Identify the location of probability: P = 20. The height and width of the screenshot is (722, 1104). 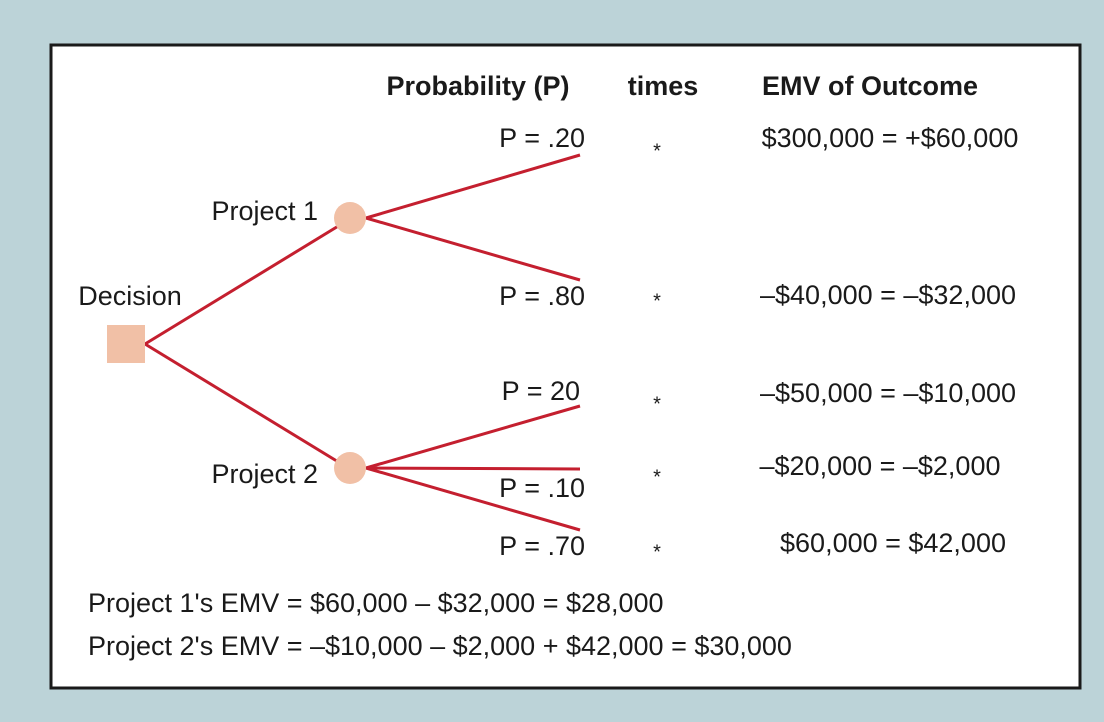
(541, 391).